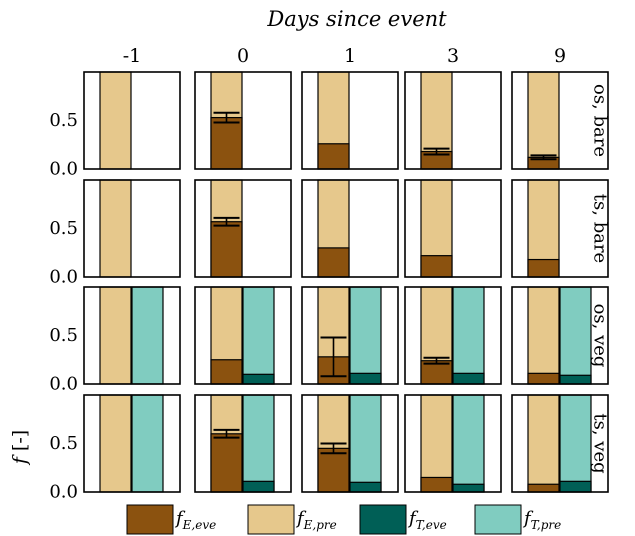 Image resolution: width=635 pixels, height=536 pixels. I want to click on legend-label-fE_pre: fE,pre, so click(316, 520).